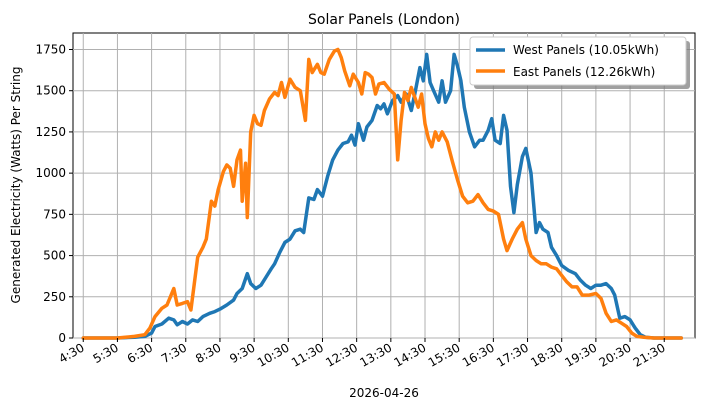 Image resolution: width=704 pixels, height=409 pixels. What do you see at coordinates (444, 354) in the screenshot?
I see `x-tick-label: 15:30` at bounding box center [444, 354].